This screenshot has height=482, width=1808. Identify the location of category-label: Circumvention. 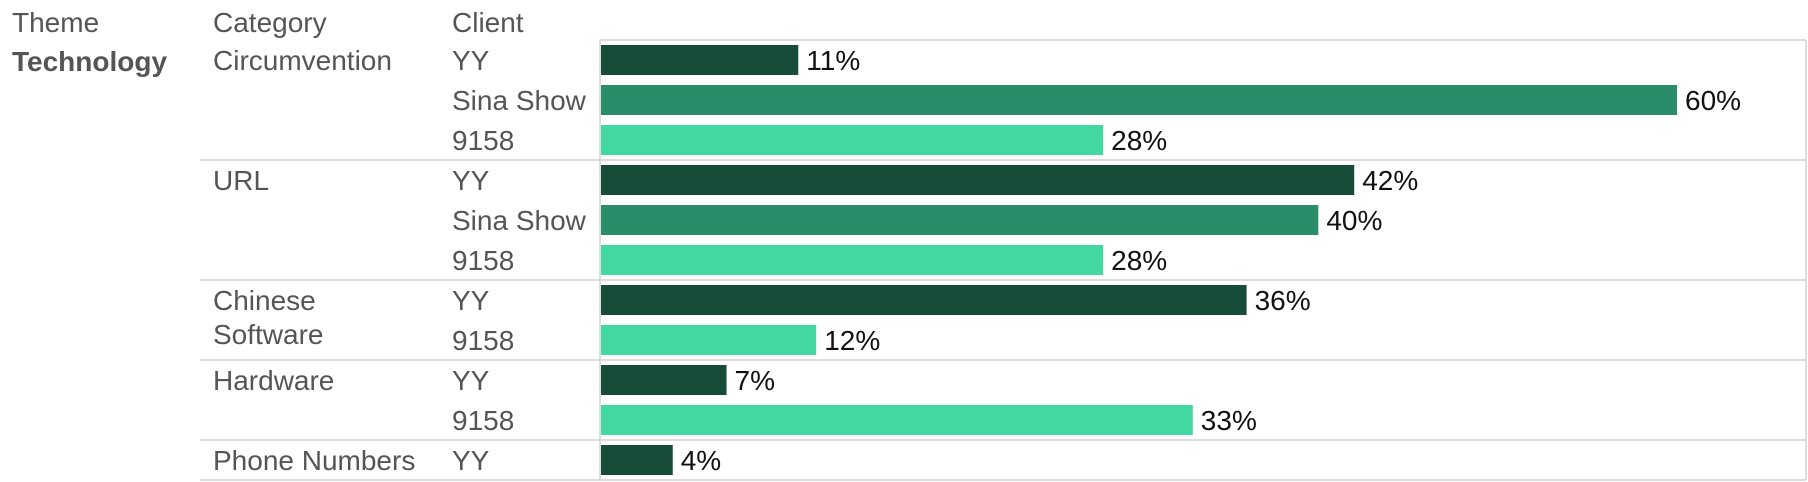
(302, 60).